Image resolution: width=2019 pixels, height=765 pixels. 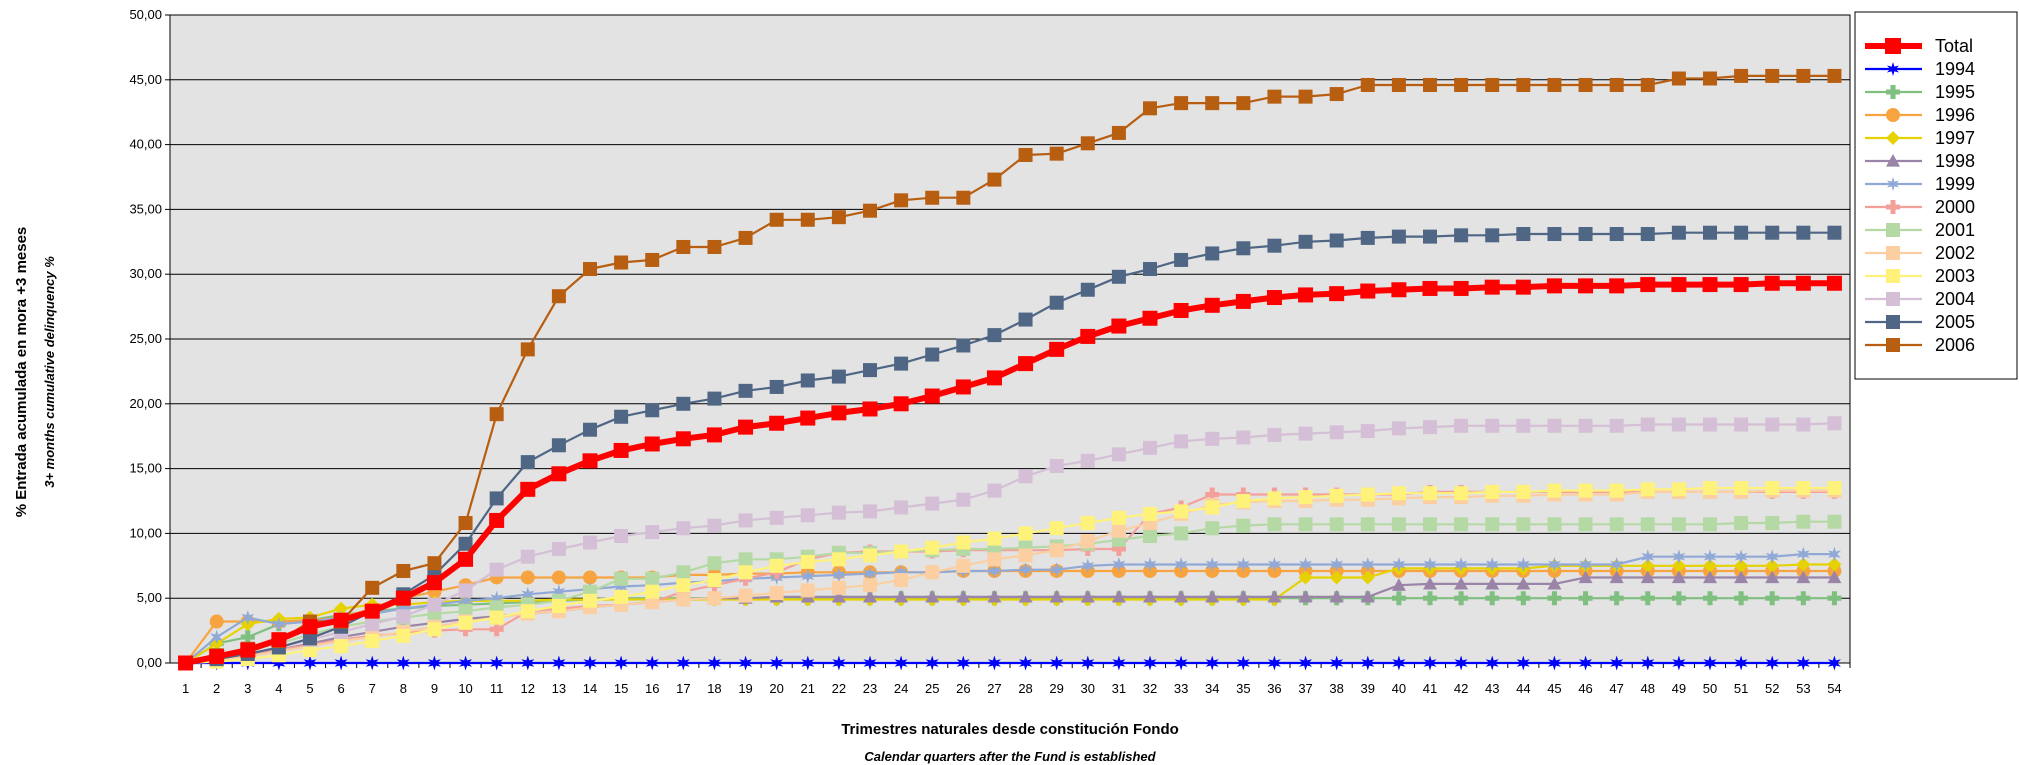 I want to click on legend-item-Total: Total, so click(x=1919, y=46).